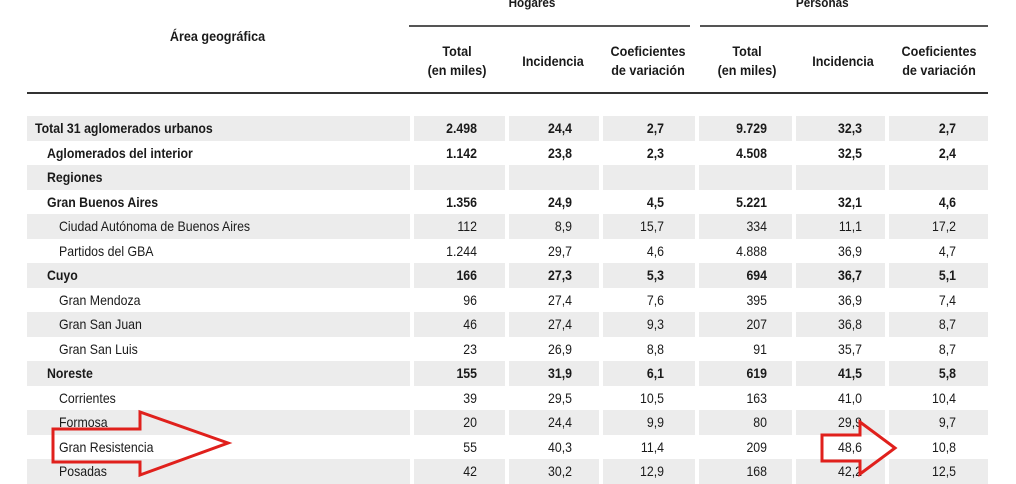  Describe the element at coordinates (944, 397) in the screenshot. I see `table-cell: 10,4` at that location.